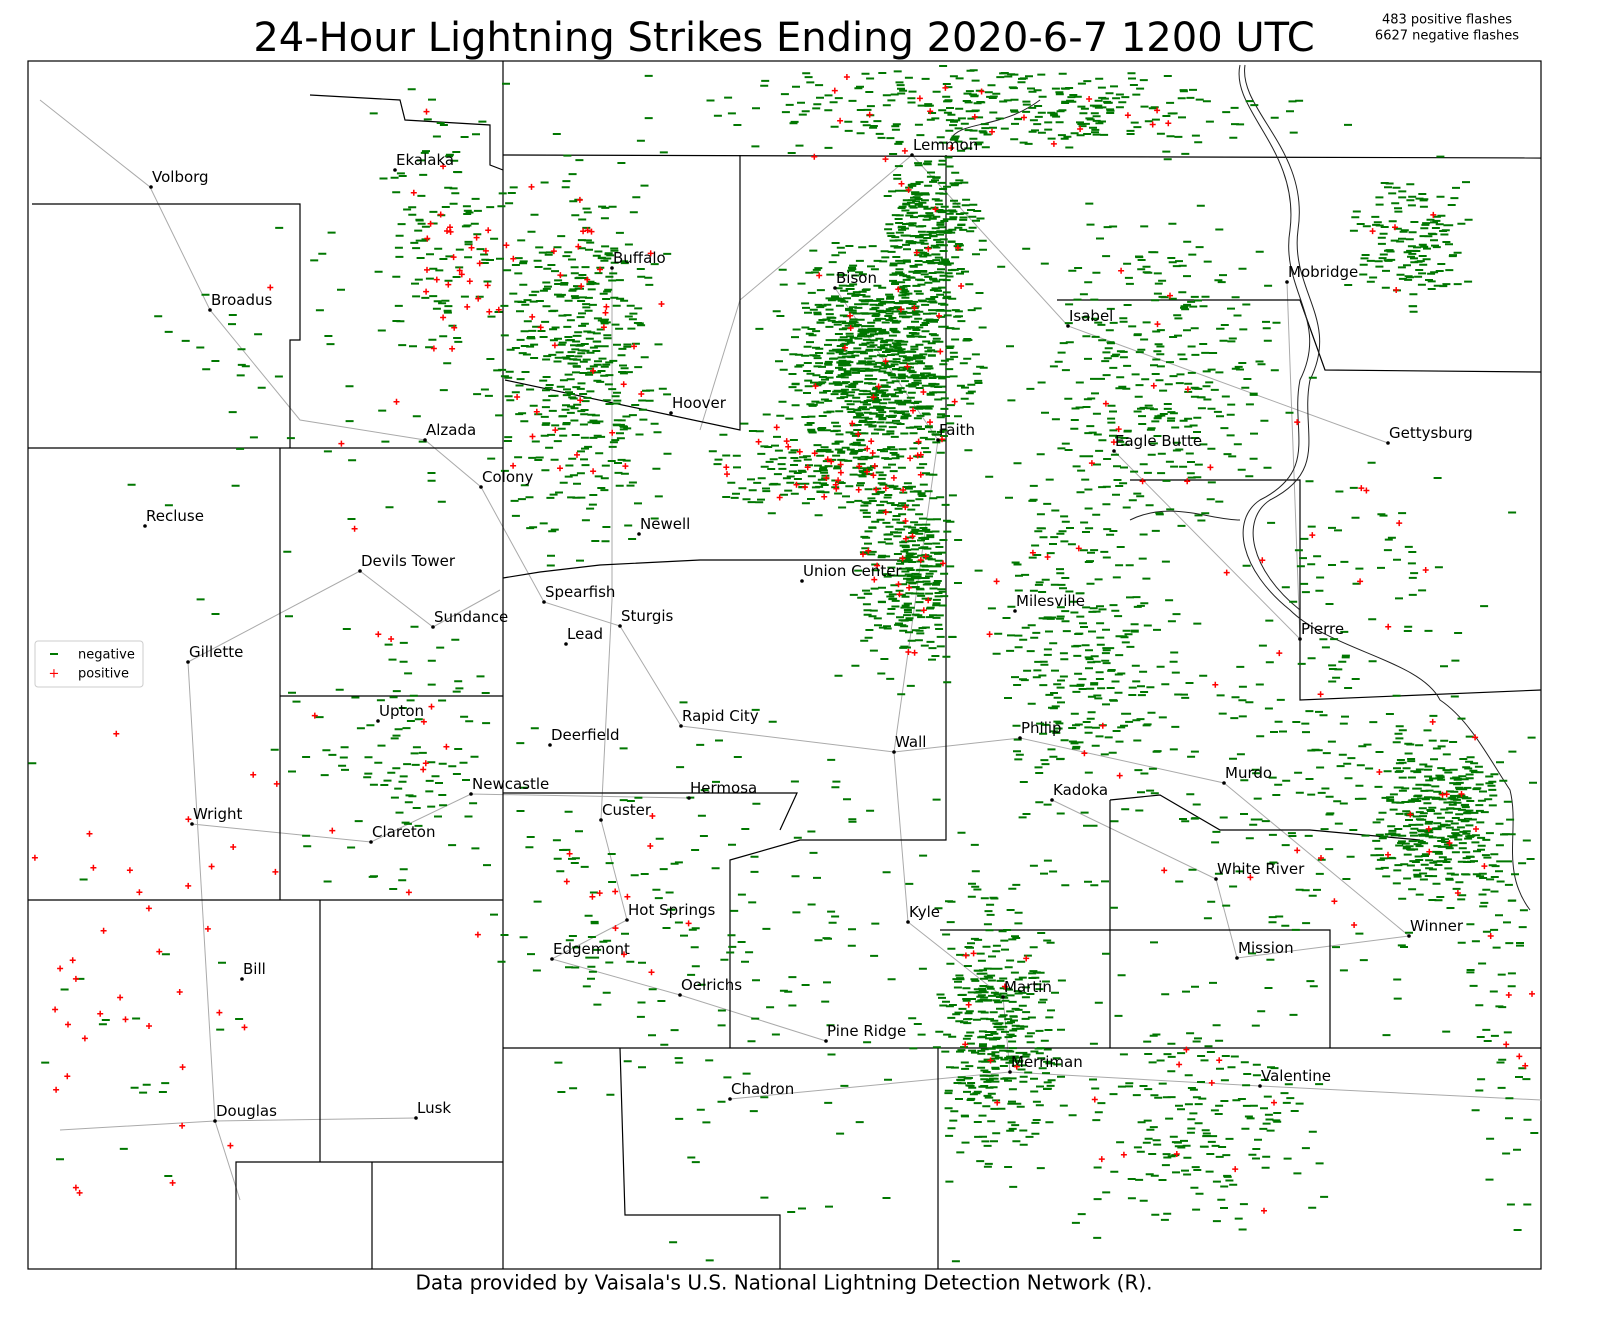  What do you see at coordinates (1447, 36) in the screenshot?
I see `negative-count: 6627 negative flashes` at bounding box center [1447, 36].